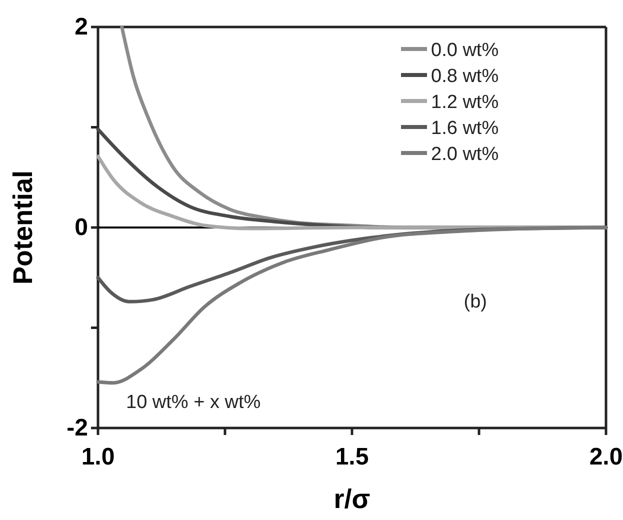 This screenshot has width=623, height=520. What do you see at coordinates (465, 102) in the screenshot?
I see `legend-label: 1.2 wt%` at bounding box center [465, 102].